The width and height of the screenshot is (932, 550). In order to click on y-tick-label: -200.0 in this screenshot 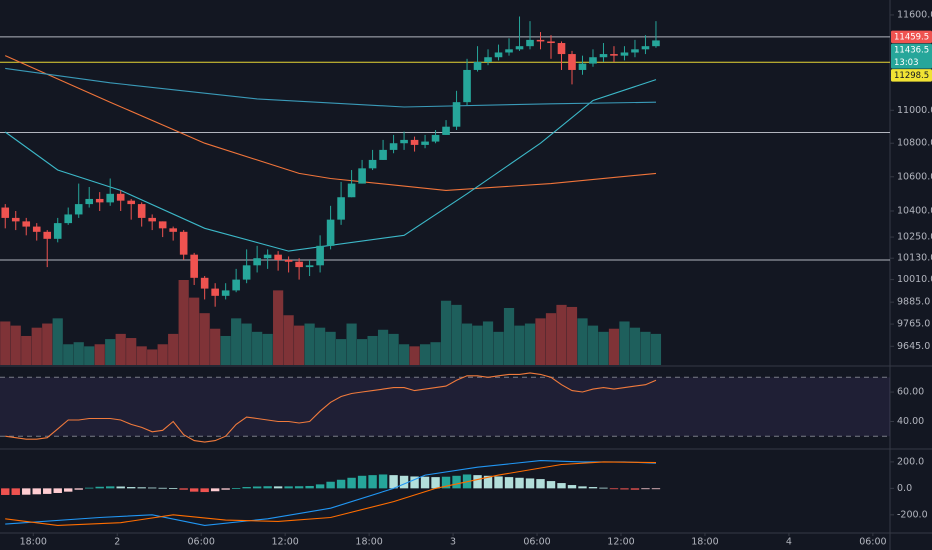, I will do `click(912, 514)`.